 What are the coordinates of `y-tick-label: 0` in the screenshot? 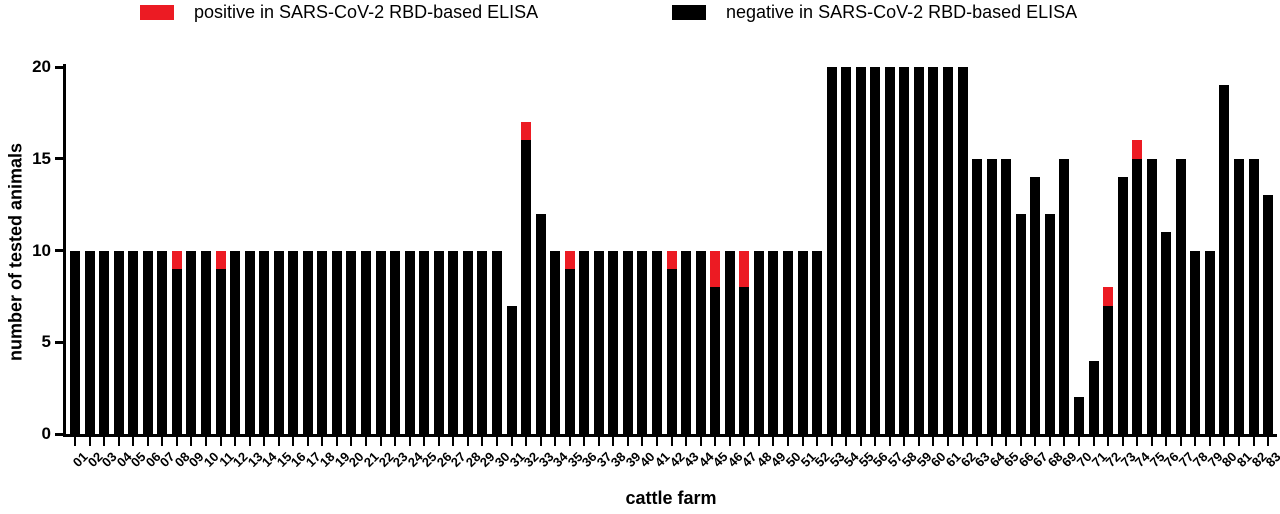 It's located at (46, 433).